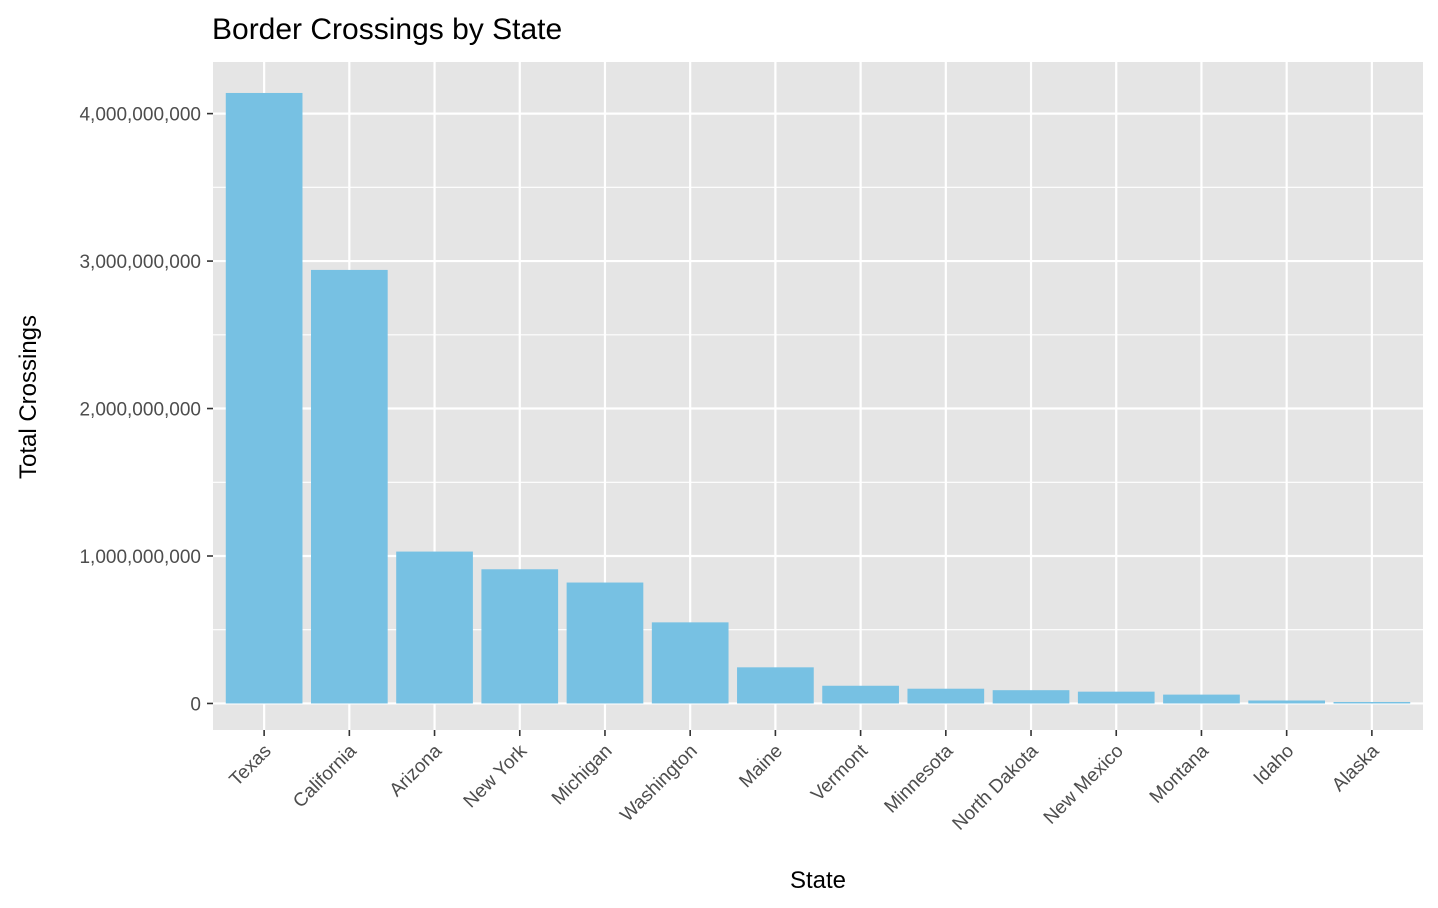 The width and height of the screenshot is (1438, 908). What do you see at coordinates (1287, 702) in the screenshot?
I see `bar-idaho` at bounding box center [1287, 702].